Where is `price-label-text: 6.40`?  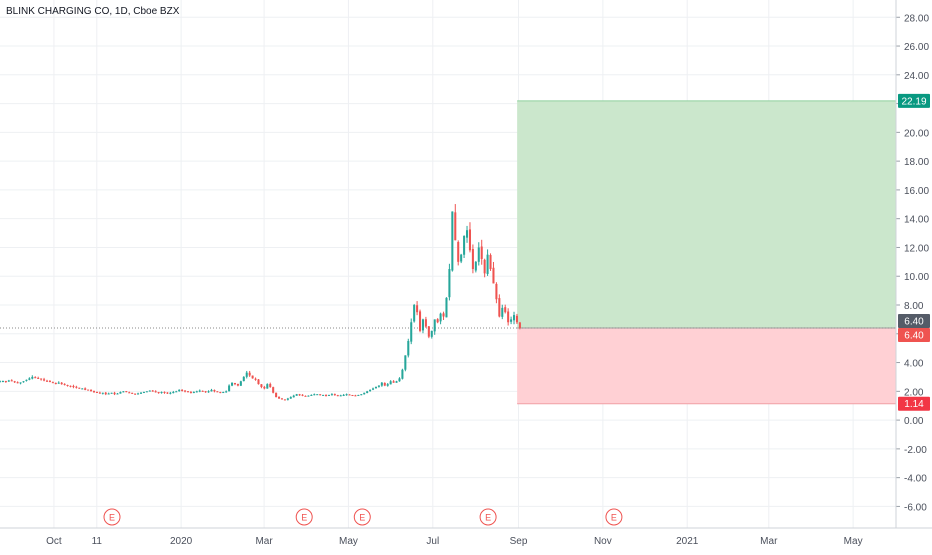 price-label-text: 6.40 is located at coordinates (914, 322).